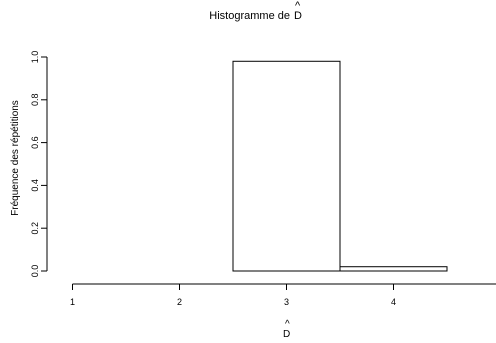  Describe the element at coordinates (35, 271) in the screenshot. I see `y-tick-label-0.0: 0.0` at that location.